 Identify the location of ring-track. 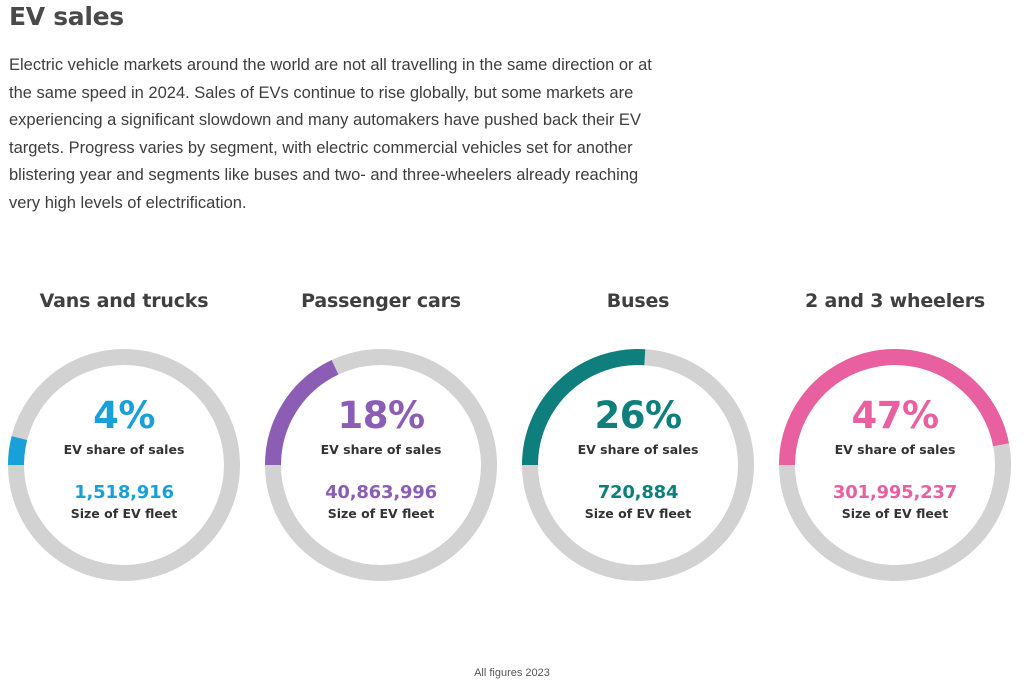
(124, 465).